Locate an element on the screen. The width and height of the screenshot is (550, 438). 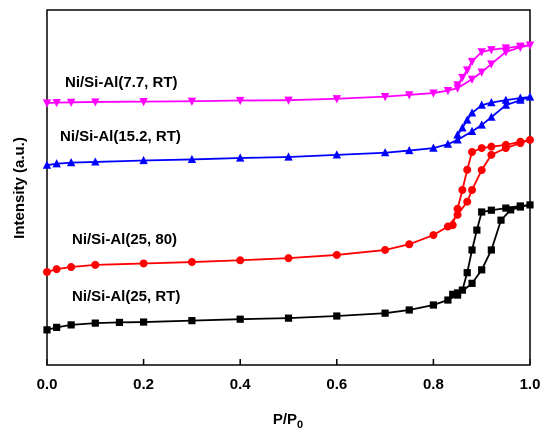
x-tick-label: 0.0 is located at coordinates (47, 384).